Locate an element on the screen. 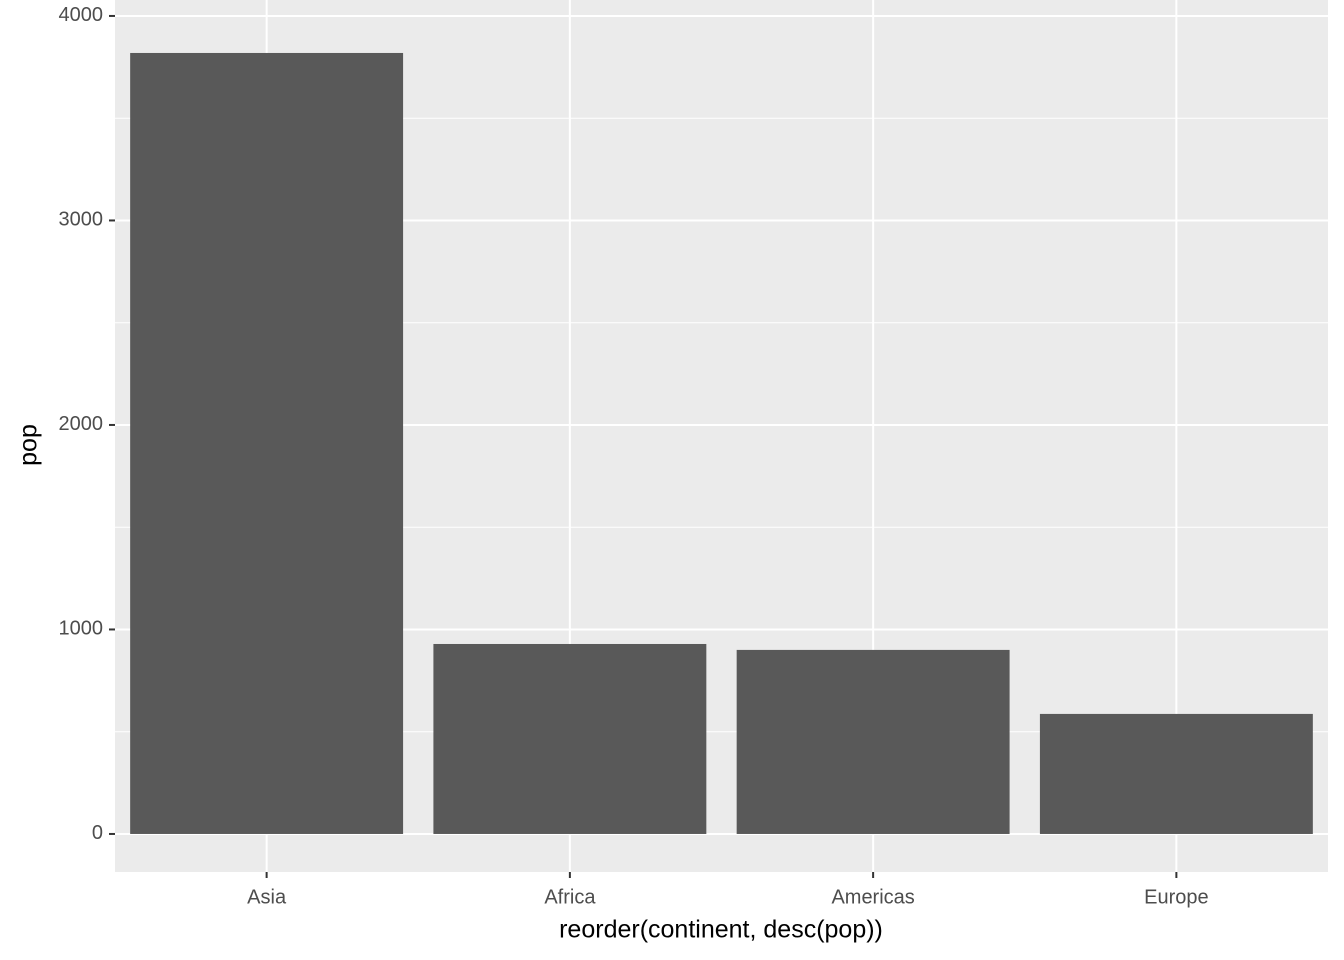 Image resolution: width=1344 pixels, height=960 pixels. y-tick-label: 1000 is located at coordinates (81, 629).